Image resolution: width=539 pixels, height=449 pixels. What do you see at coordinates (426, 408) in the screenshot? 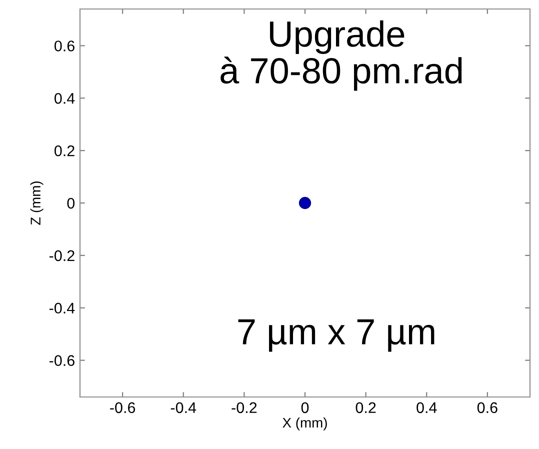
I see `x-tick-label: 0.4` at bounding box center [426, 408].